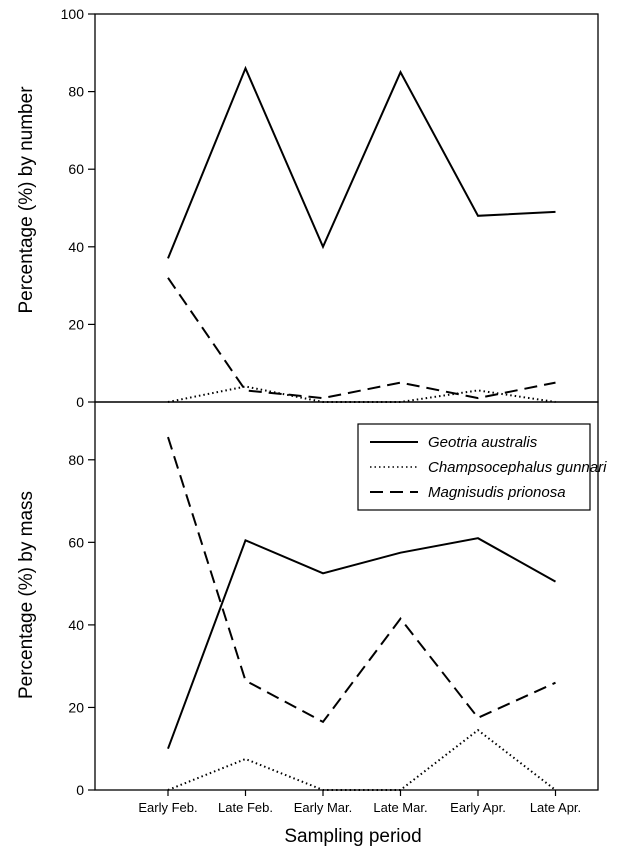 The height and width of the screenshot is (857, 635). Describe the element at coordinates (76, 625) in the screenshot. I see `bottom-y-tick-label: 40` at that location.